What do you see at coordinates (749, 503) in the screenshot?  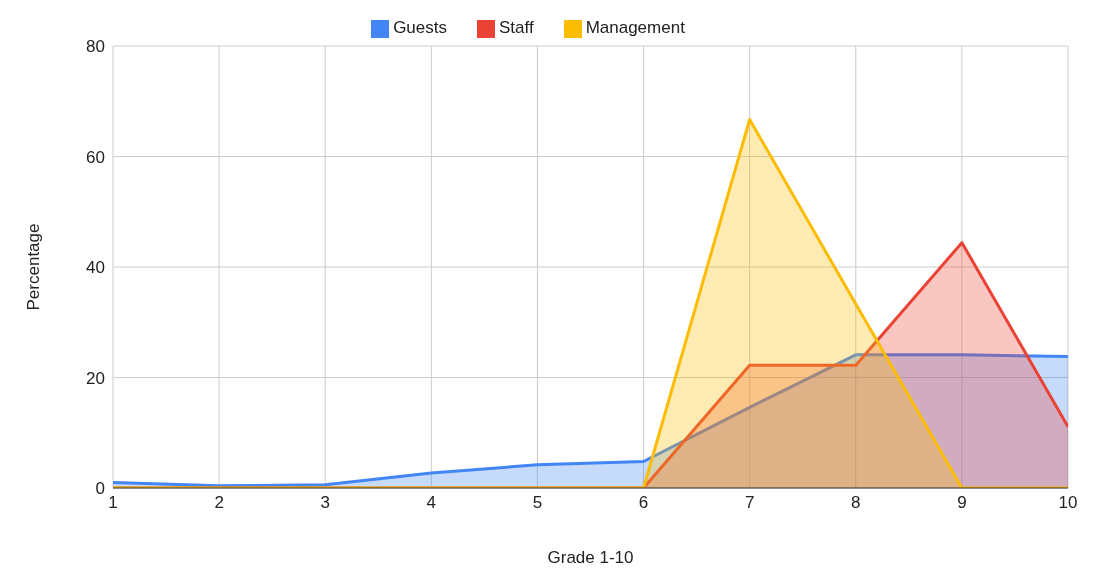 I see `x-tick-label: 7` at bounding box center [749, 503].